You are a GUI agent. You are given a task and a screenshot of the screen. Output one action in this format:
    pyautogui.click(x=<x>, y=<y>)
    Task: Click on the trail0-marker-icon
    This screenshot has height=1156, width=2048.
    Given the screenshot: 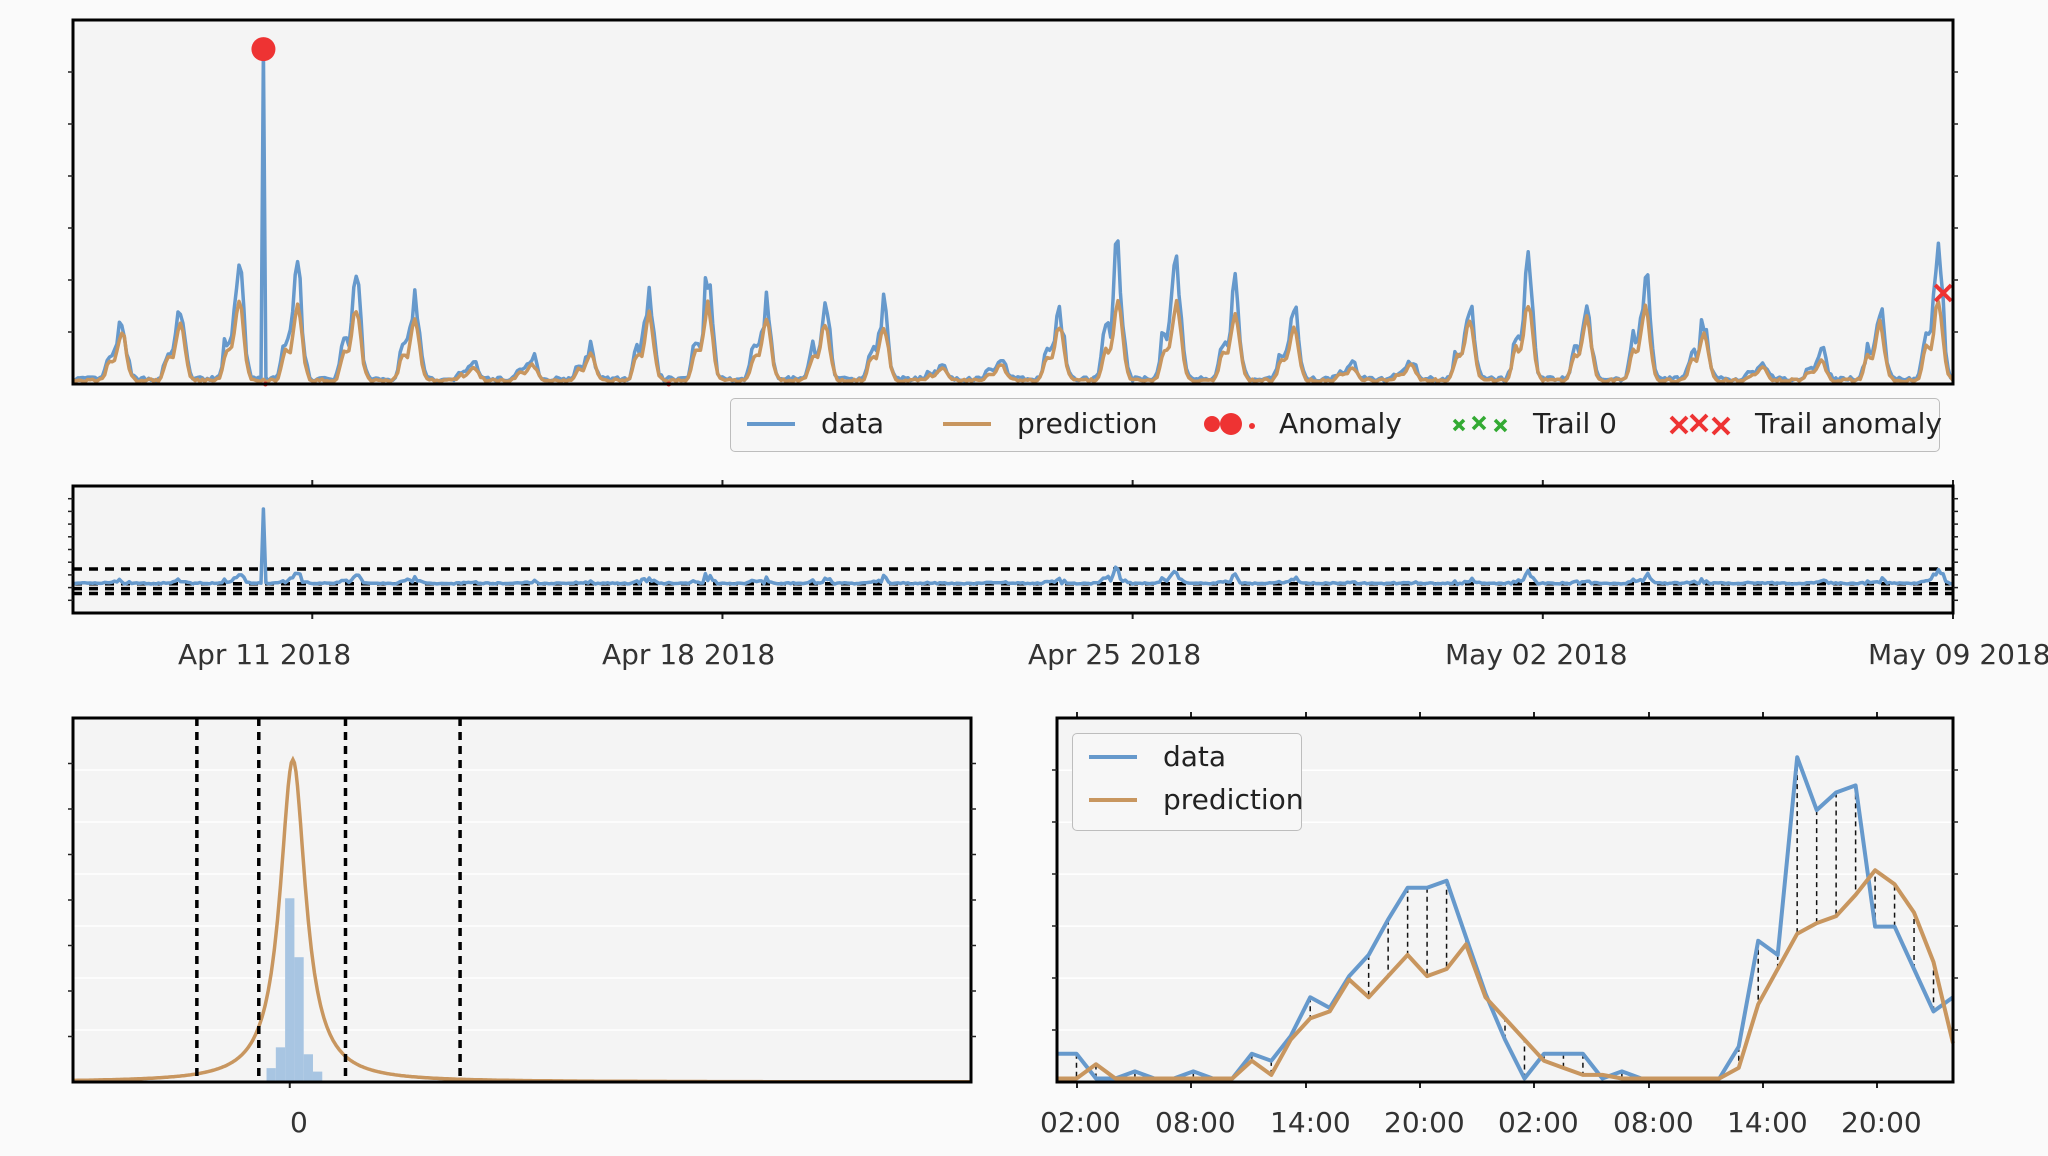 What is the action you would take?
    pyautogui.click(x=1480, y=423)
    